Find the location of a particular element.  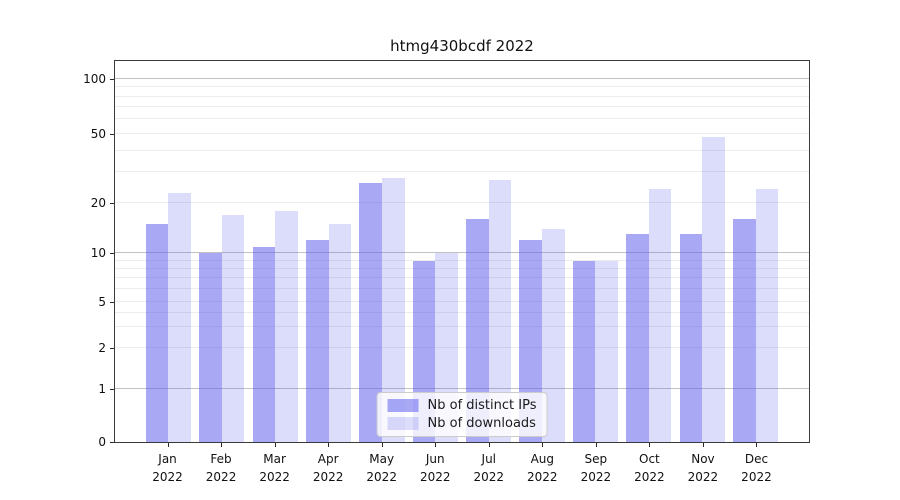

bar-distinct-ips-oct is located at coordinates (637, 338).